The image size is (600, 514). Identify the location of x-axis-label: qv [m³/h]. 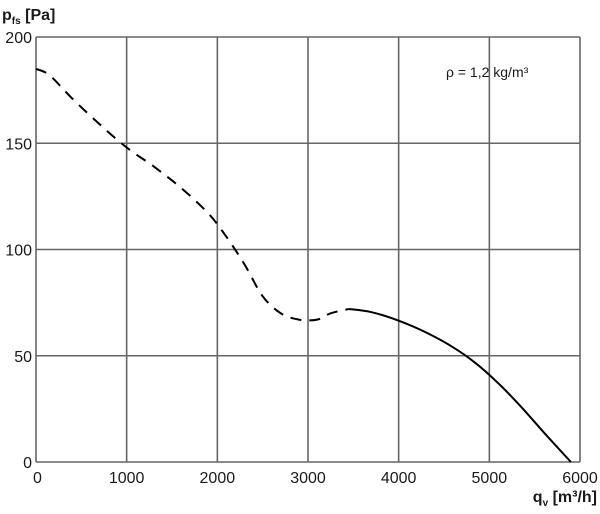
(565, 499).